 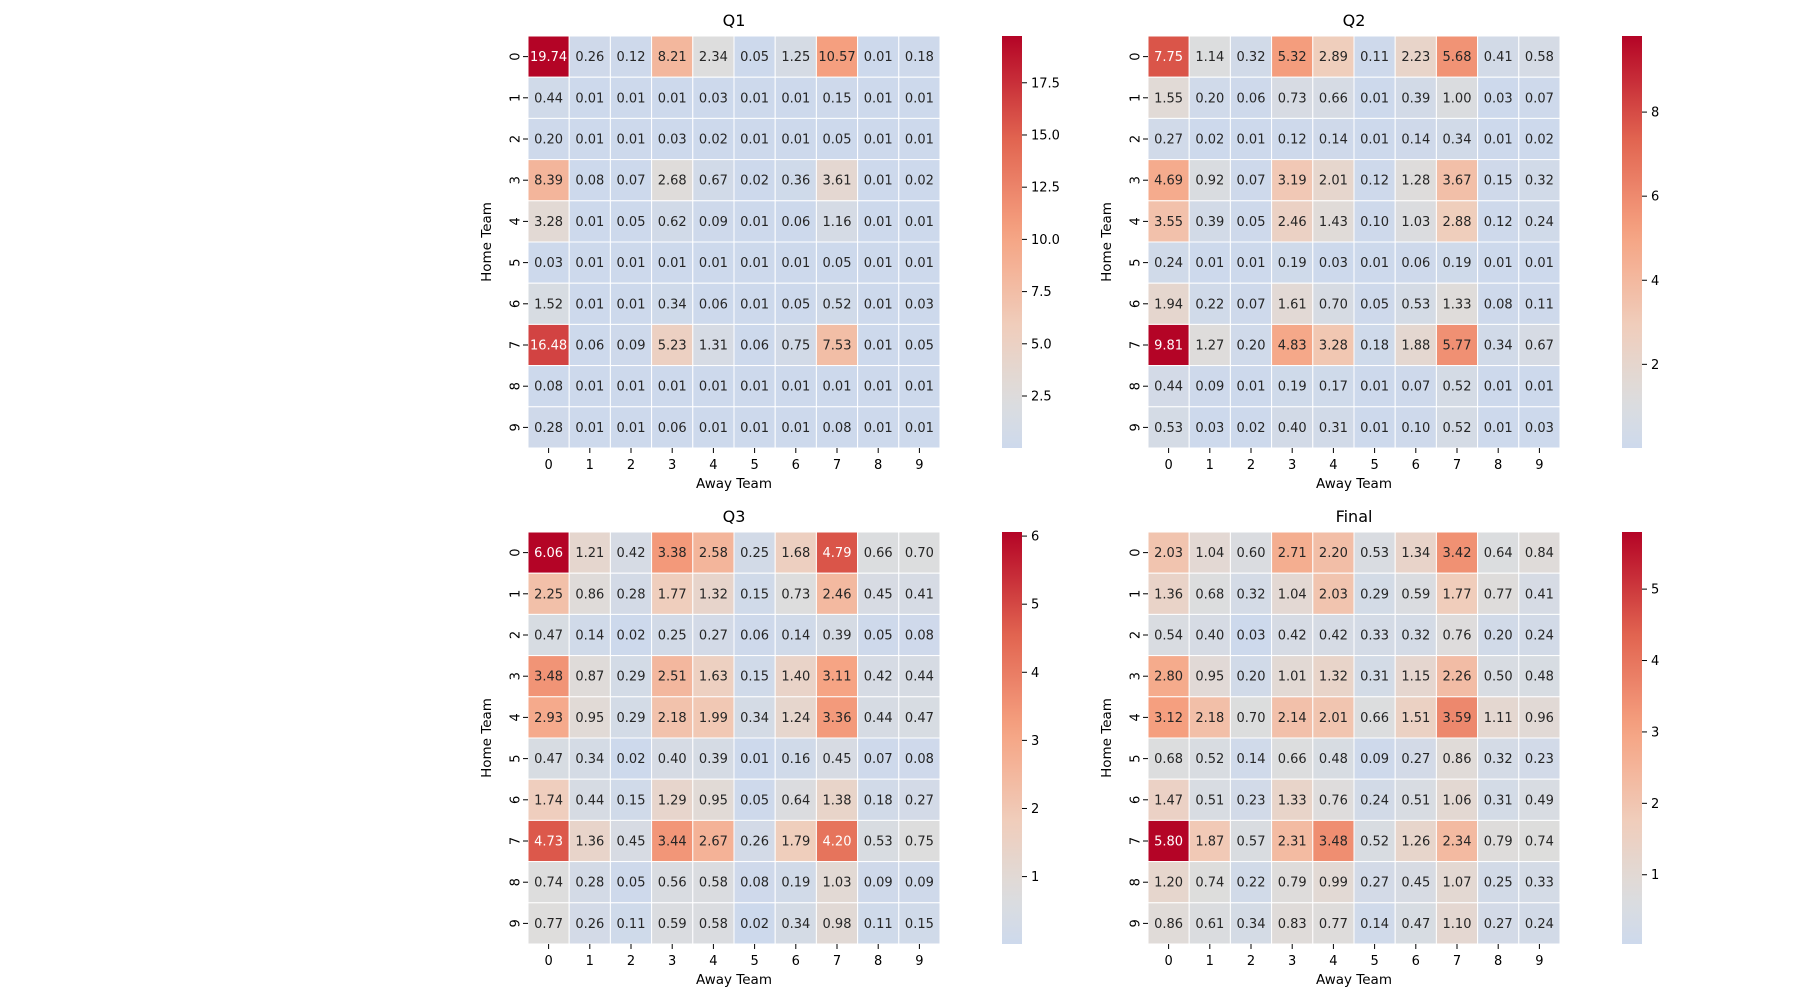 I want to click on cell-value-label: 1.11, so click(x=1498, y=718).